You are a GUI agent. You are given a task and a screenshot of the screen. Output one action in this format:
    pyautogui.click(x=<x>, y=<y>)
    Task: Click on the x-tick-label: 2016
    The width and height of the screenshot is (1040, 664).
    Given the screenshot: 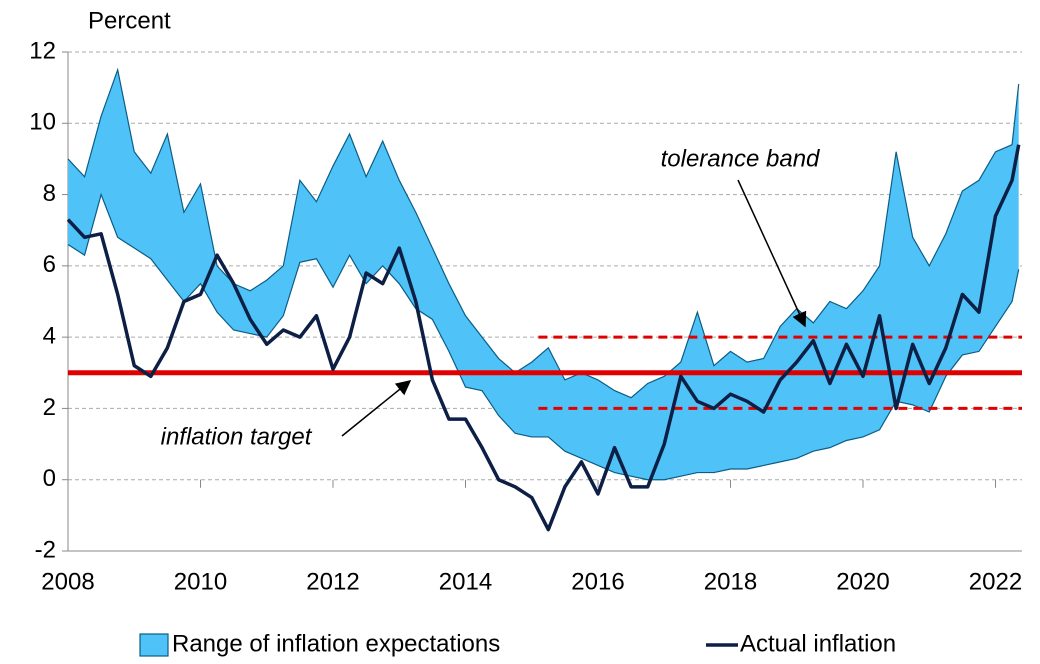 What is the action you would take?
    pyautogui.click(x=597, y=581)
    